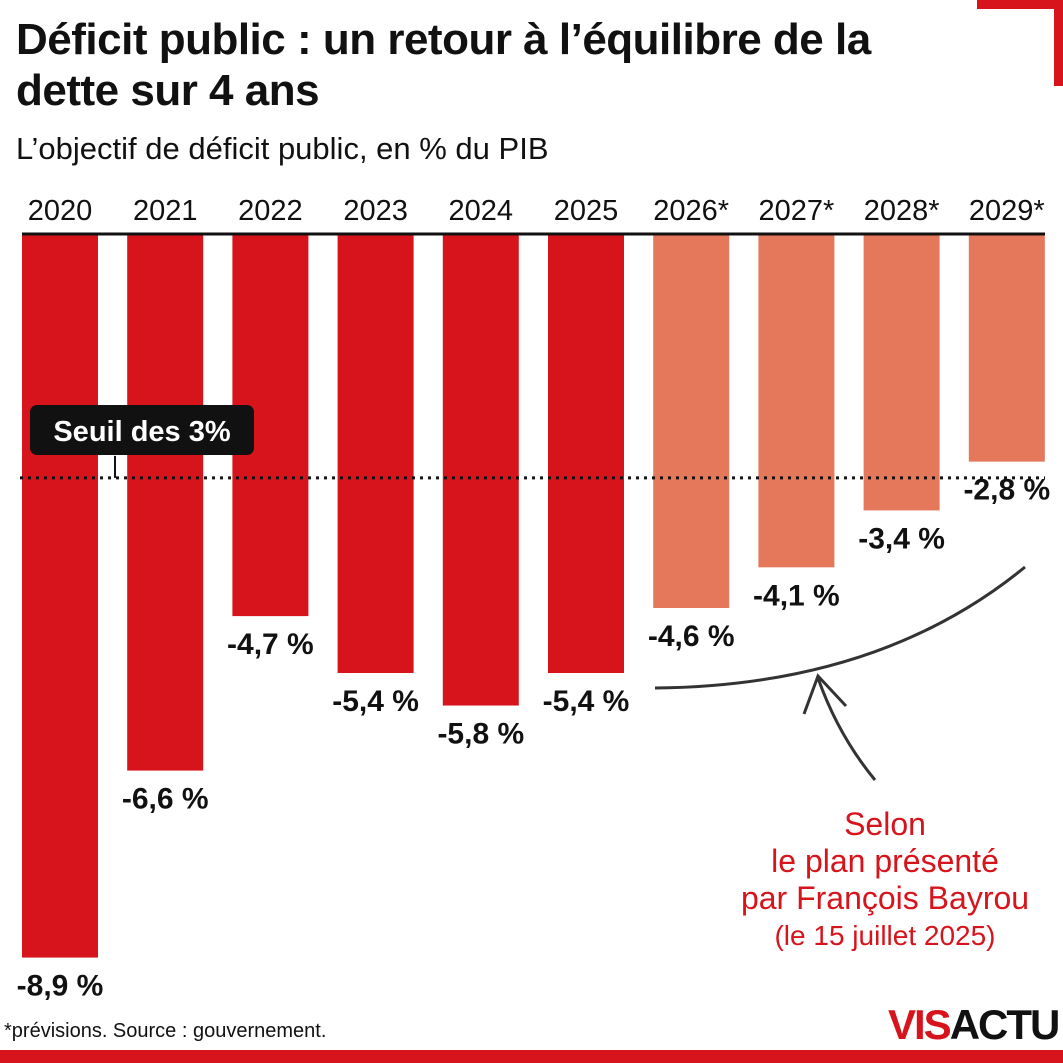 This screenshot has height=1063, width=1063. I want to click on value-label-2021: -6,6 %, so click(165, 799).